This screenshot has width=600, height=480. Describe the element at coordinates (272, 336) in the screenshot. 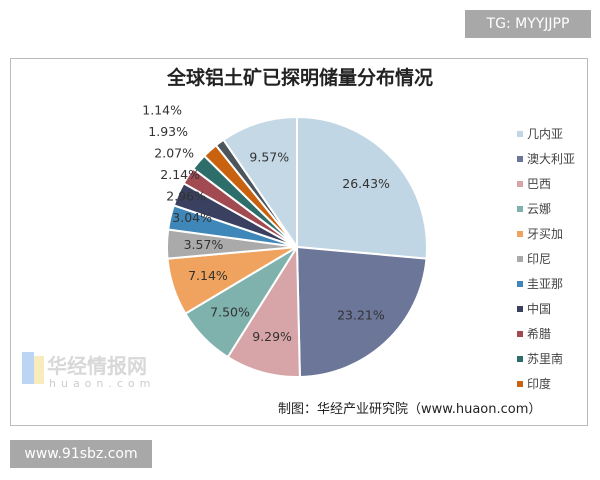

I see `data-label: 9.29%` at that location.